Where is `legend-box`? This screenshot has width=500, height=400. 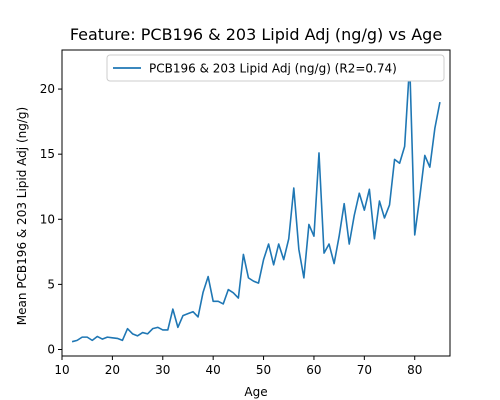
legend-box is located at coordinates (275, 68).